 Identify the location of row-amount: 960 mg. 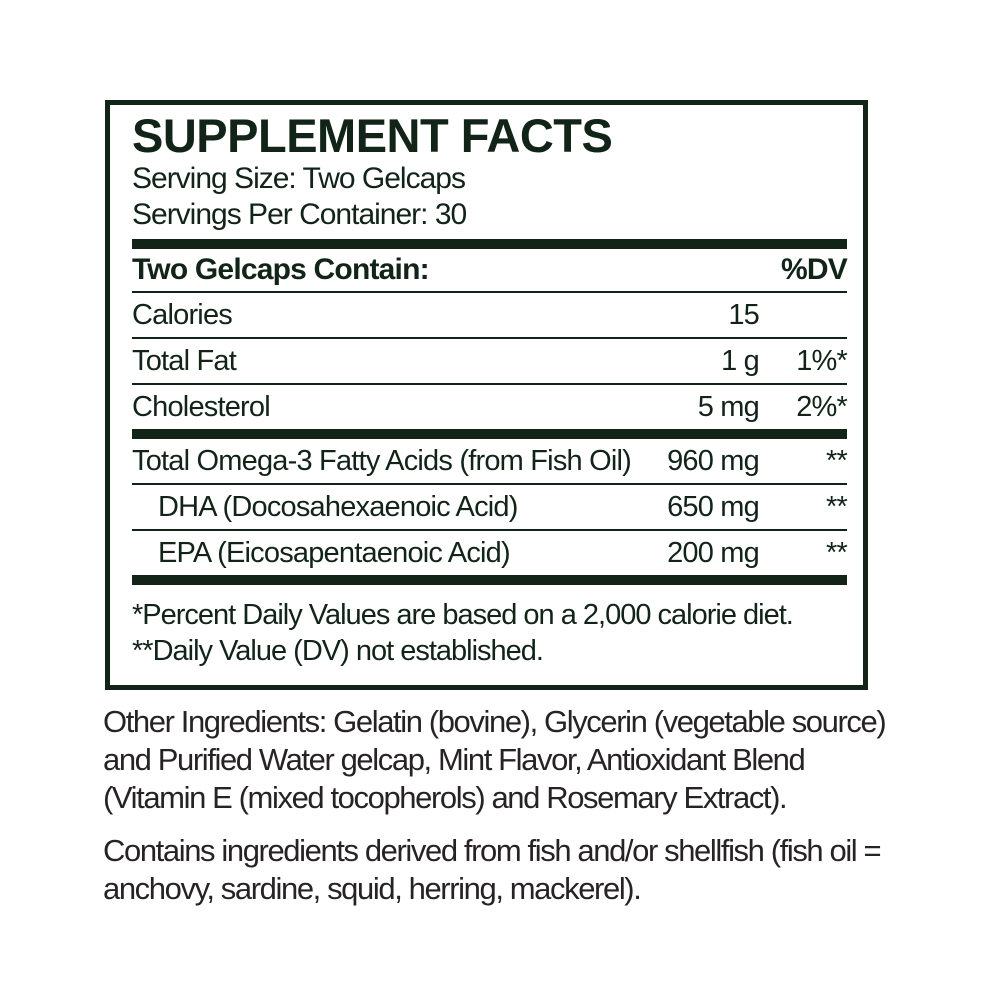
(713, 460).